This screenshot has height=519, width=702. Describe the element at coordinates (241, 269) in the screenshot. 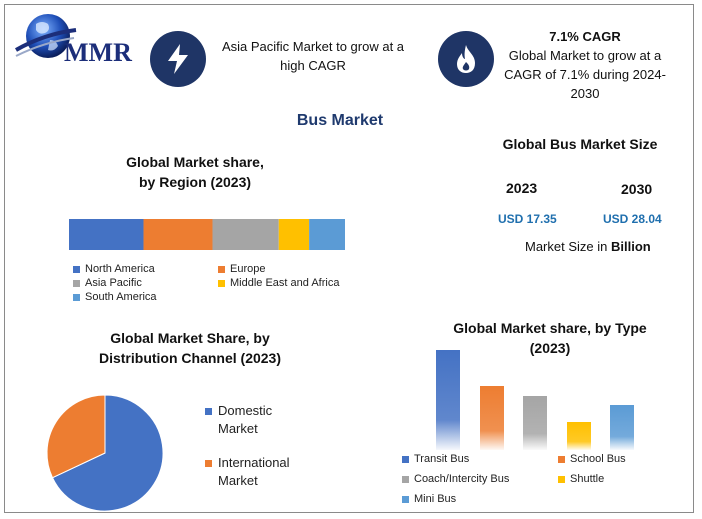

I see `legend-europe: Europe` at that location.